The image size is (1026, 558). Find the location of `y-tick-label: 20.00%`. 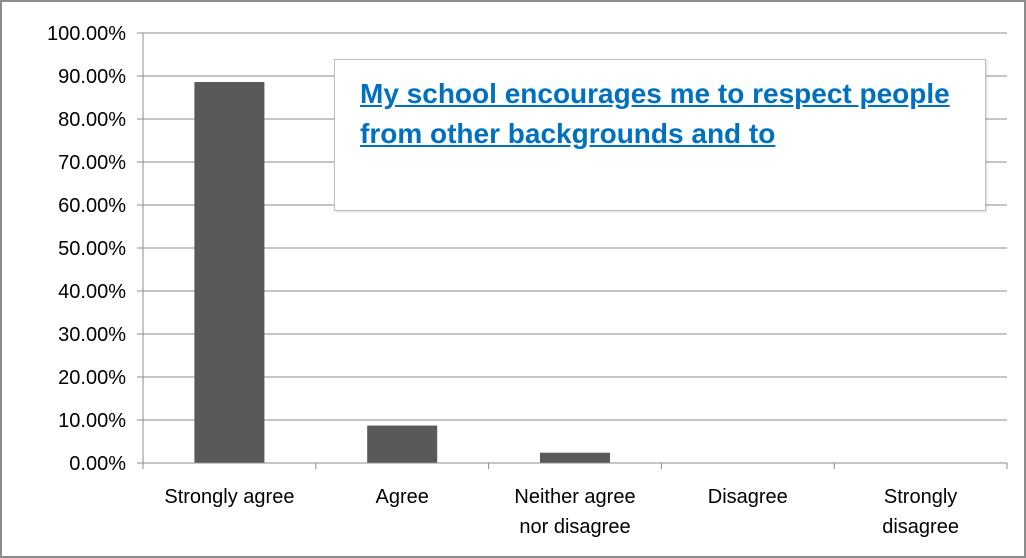

y-tick-label: 20.00% is located at coordinates (92, 378).